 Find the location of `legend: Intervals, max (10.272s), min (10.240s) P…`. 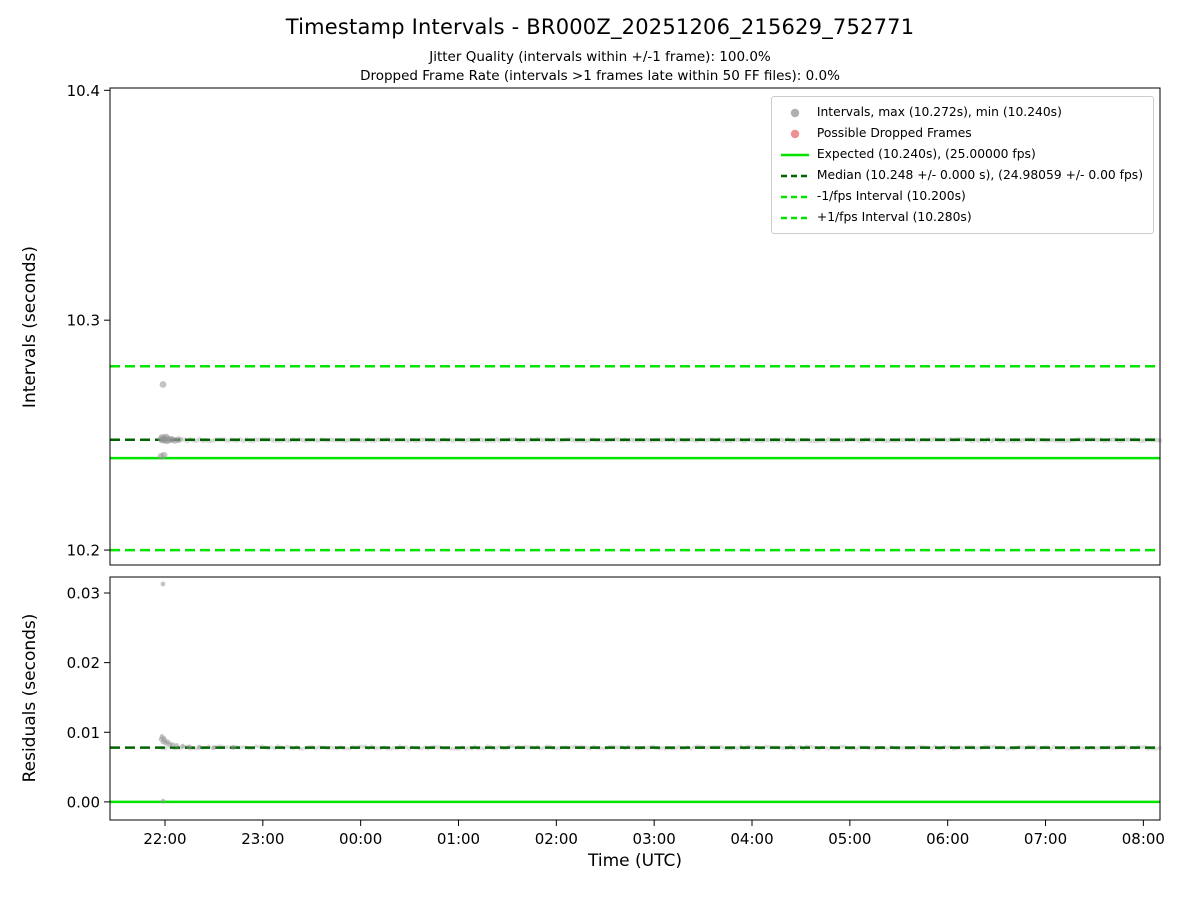

legend: Intervals, max (10.272s), min (10.240s) P… is located at coordinates (962, 165).